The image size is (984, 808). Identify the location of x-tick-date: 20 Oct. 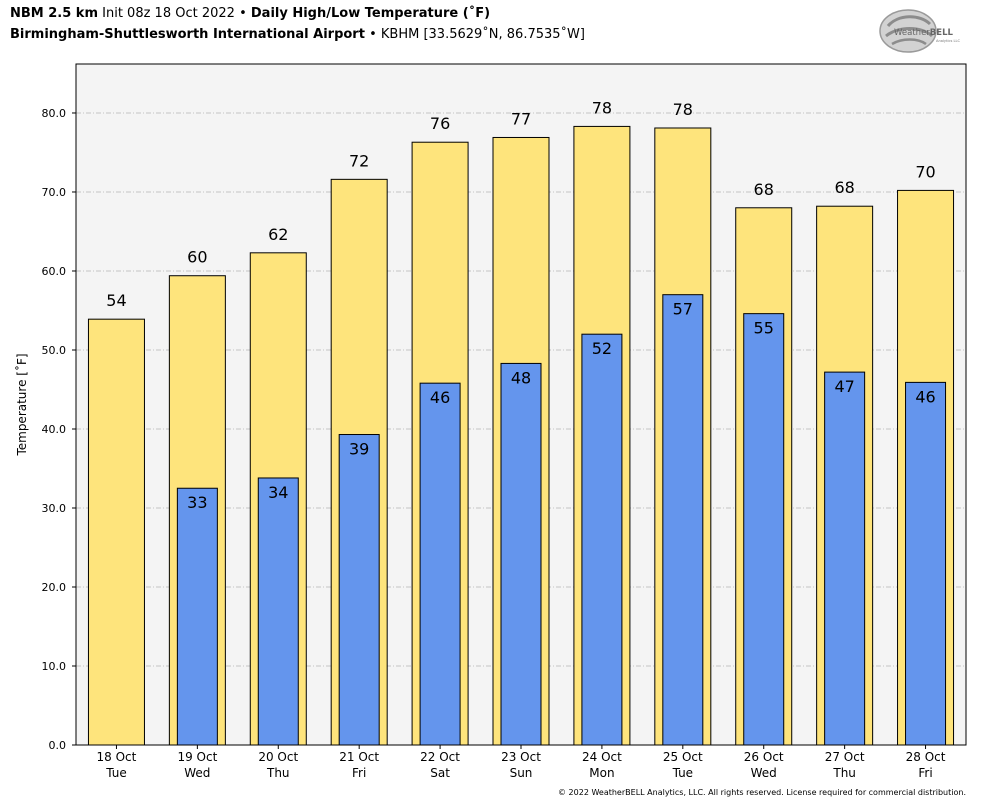
(278, 757).